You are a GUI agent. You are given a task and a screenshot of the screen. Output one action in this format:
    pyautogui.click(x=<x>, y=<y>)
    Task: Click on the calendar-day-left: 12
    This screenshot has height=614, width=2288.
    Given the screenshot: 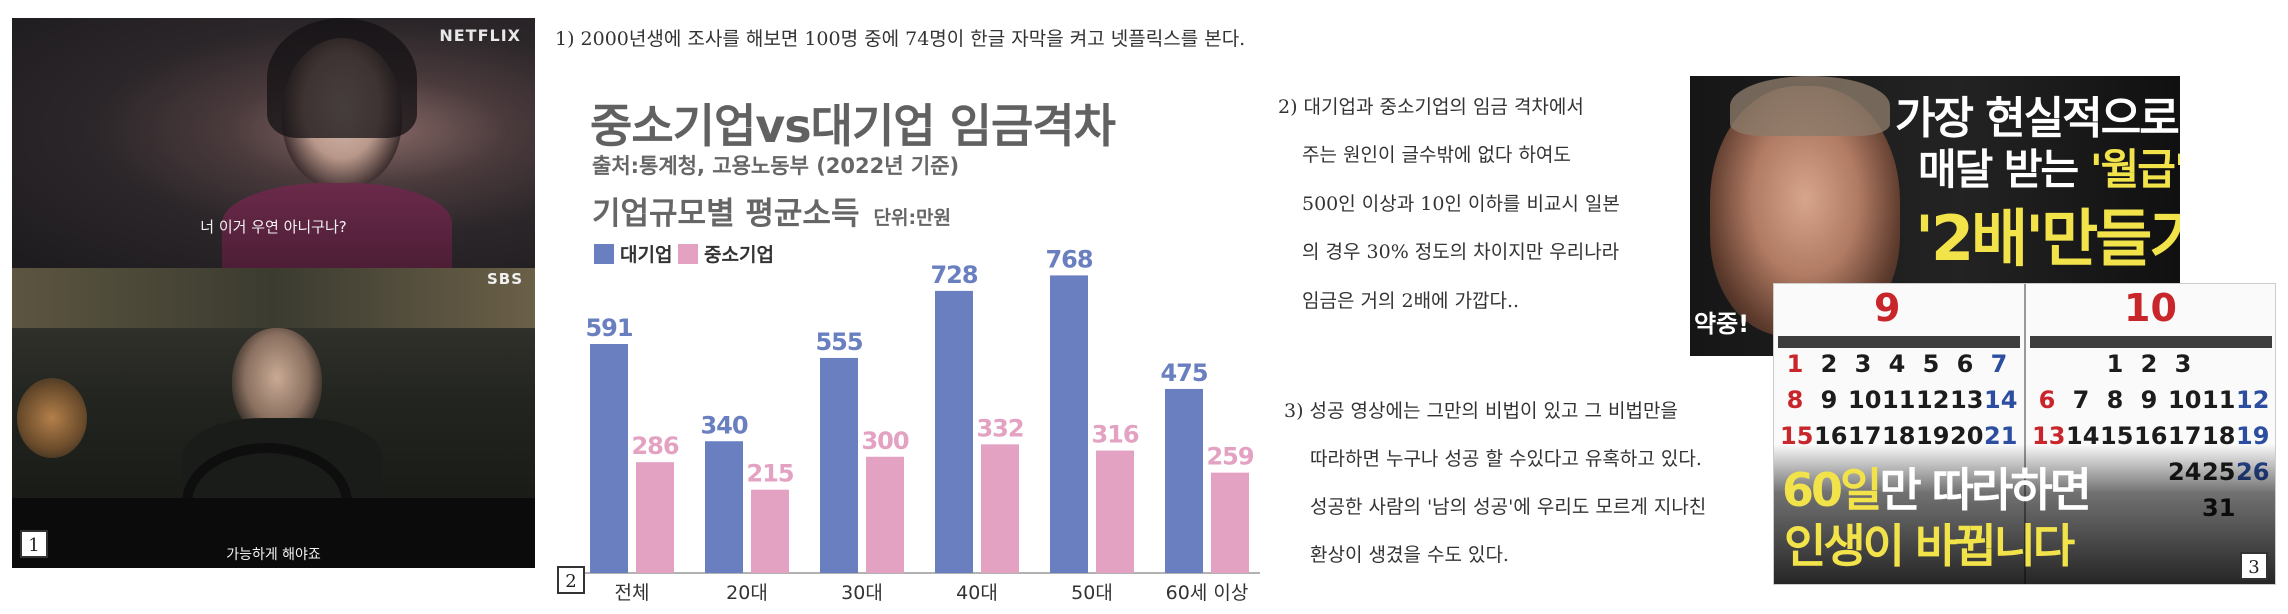 What is the action you would take?
    pyautogui.click(x=1933, y=400)
    